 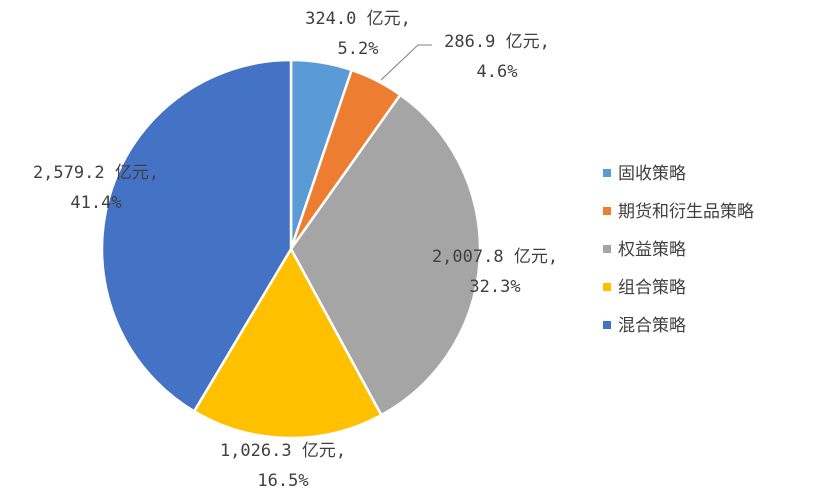 What do you see at coordinates (282, 481) in the screenshot?
I see `data-label-percent: 16.5%` at bounding box center [282, 481].